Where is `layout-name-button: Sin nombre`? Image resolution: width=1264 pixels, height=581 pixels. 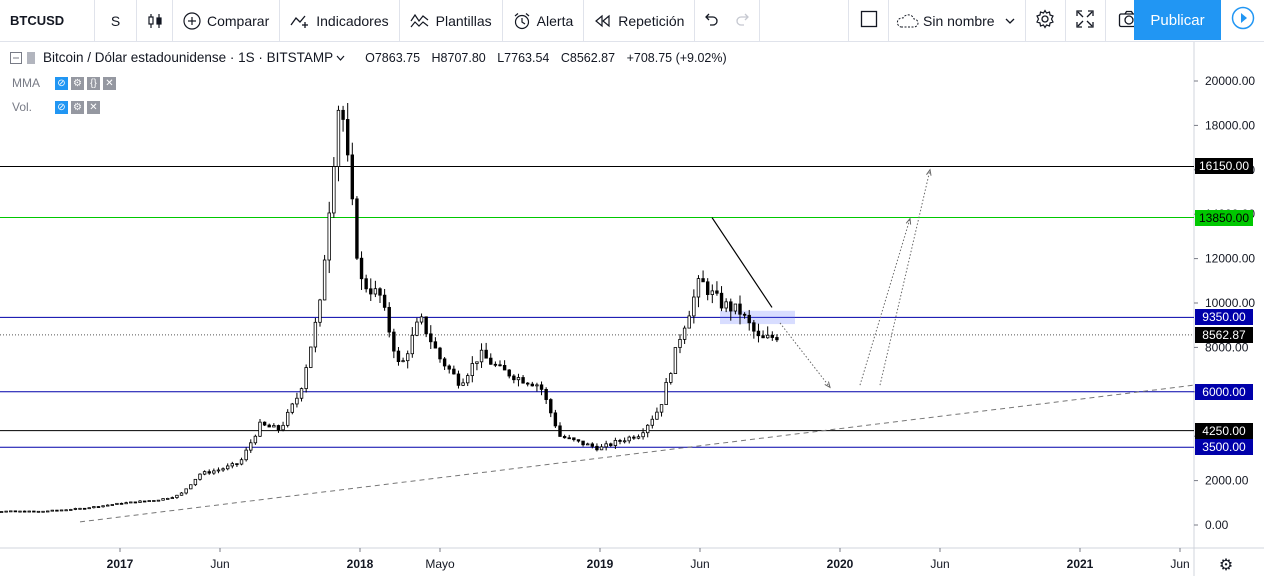
layout-name-button: Sin nombre is located at coordinates (957, 21).